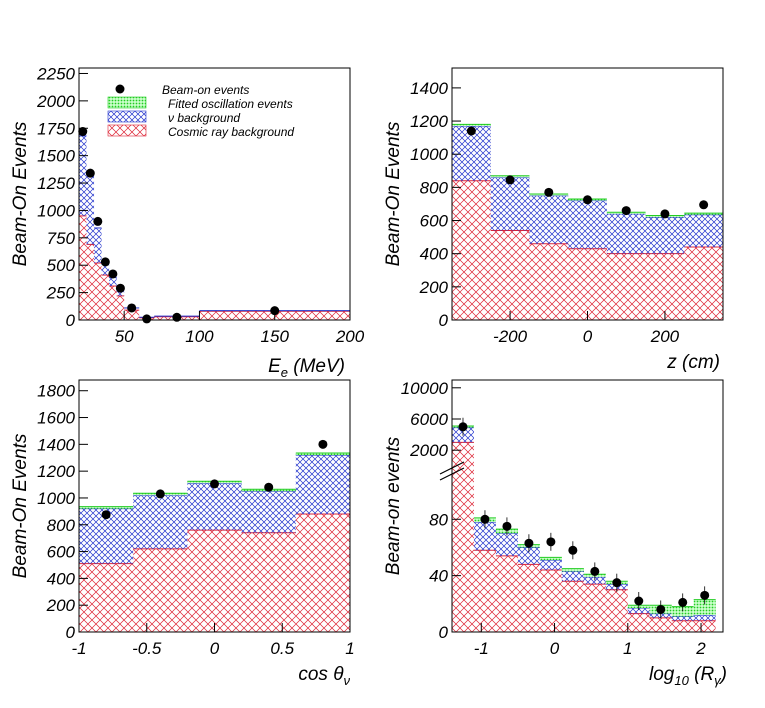 This screenshot has width=765, height=708. Describe the element at coordinates (434, 287) in the screenshot. I see `y-tick-label: 200` at that location.